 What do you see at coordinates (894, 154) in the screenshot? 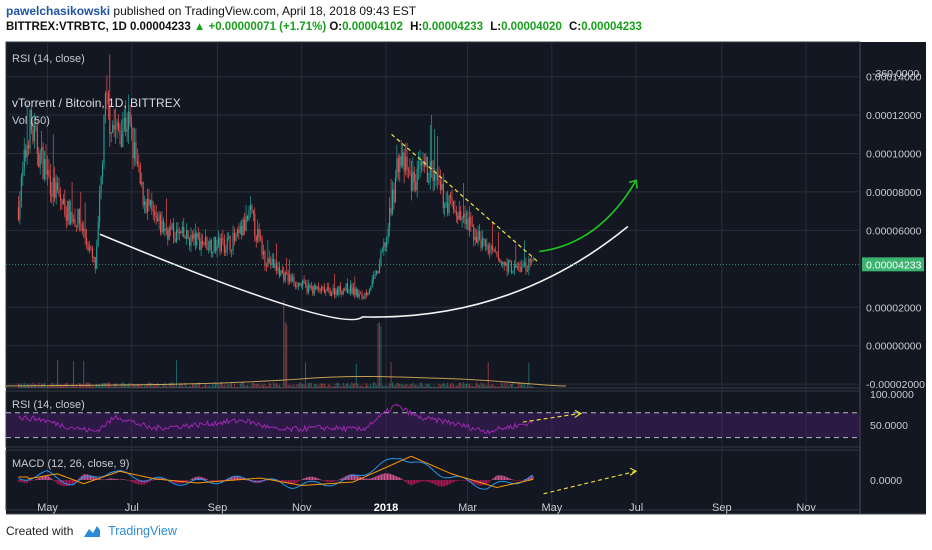
I see `y-tick-label: 0.00010000` at bounding box center [894, 154].